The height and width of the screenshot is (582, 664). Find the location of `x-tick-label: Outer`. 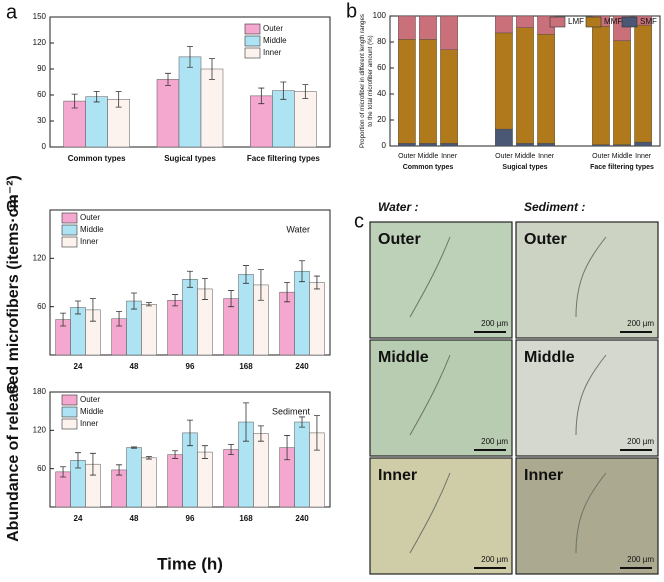

x-tick-label: Outer is located at coordinates (504, 156).